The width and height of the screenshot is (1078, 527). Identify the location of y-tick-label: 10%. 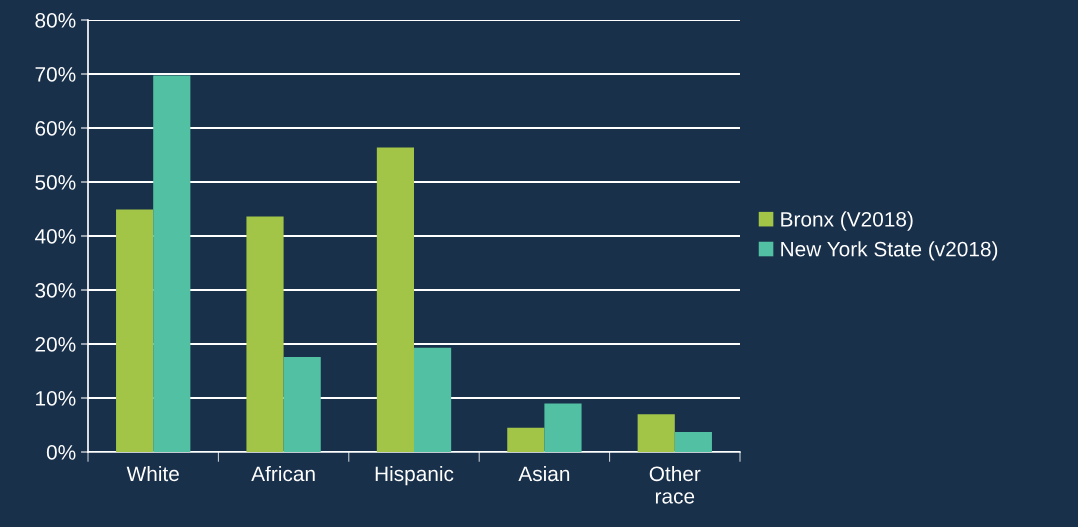
(56, 398).